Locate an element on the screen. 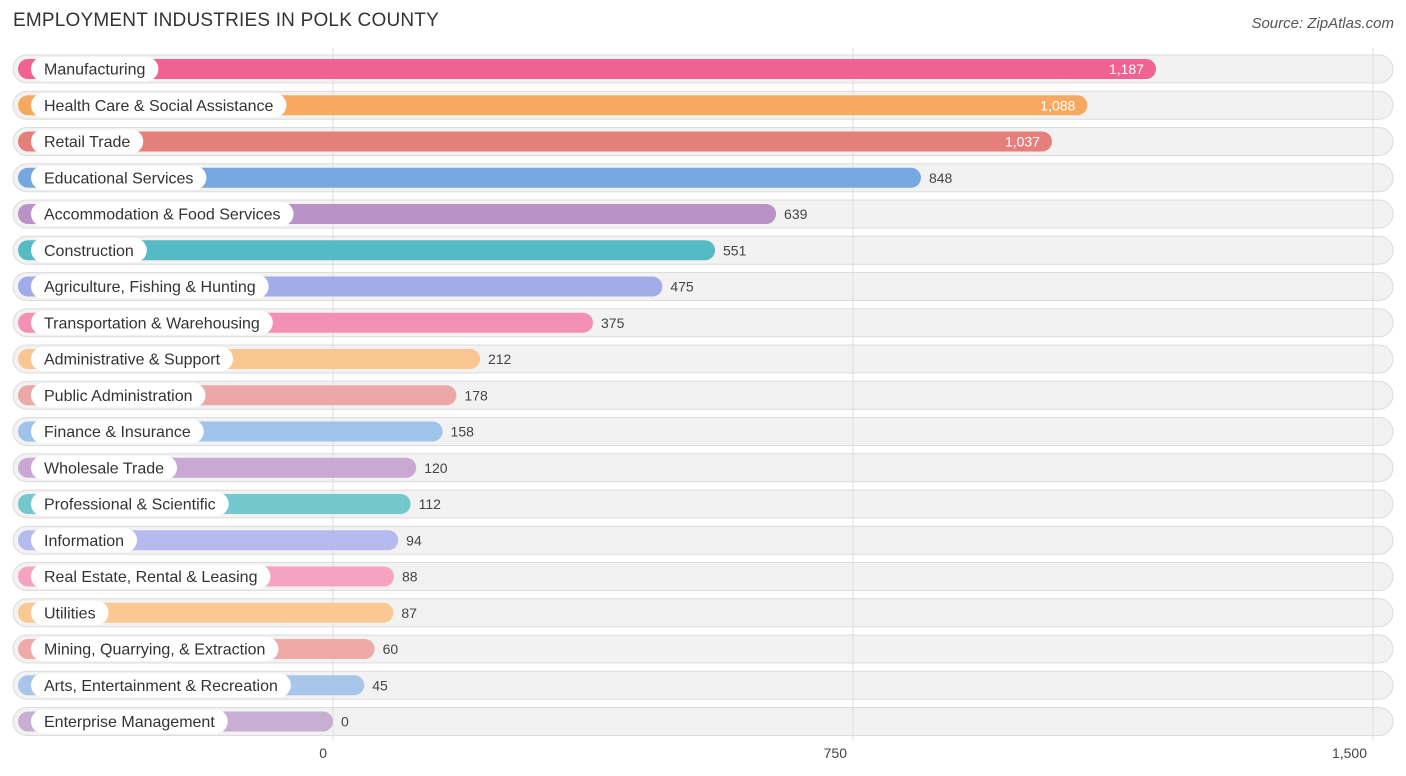 The width and height of the screenshot is (1406, 776). value-label: 120 is located at coordinates (436, 468).